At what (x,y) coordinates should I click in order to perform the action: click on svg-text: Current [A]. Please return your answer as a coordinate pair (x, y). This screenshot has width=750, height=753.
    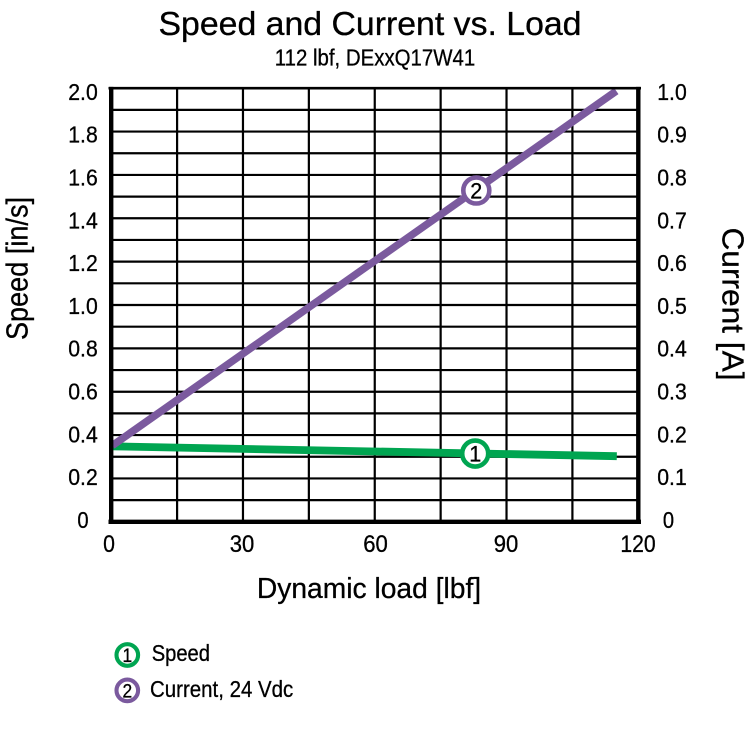
    Looking at the image, I should click on (733, 304).